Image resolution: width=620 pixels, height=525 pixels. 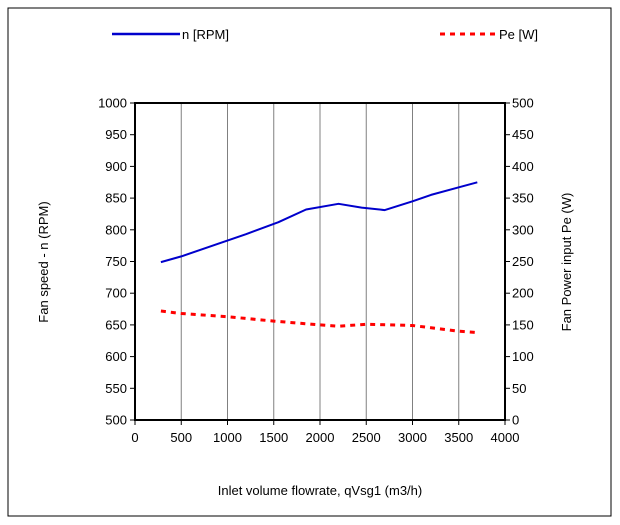 I want to click on legend-label-1: Pe [W], so click(x=518, y=34).